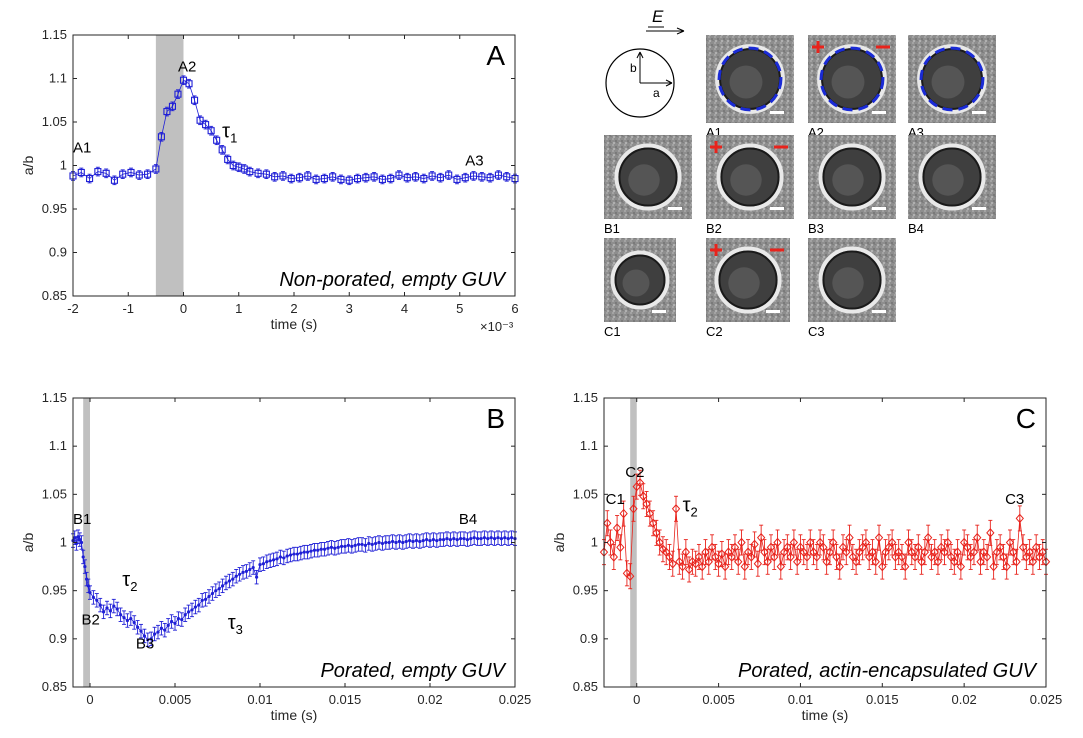  What do you see at coordinates (54, 686) in the screenshot?
I see `y-tick-label: 0.85` at bounding box center [54, 686].